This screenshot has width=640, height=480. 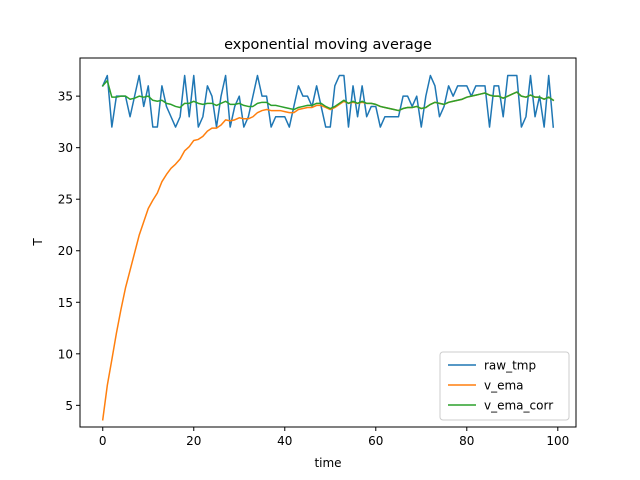 What do you see at coordinates (466, 441) in the screenshot?
I see `x-tick-label: 80` at bounding box center [466, 441].